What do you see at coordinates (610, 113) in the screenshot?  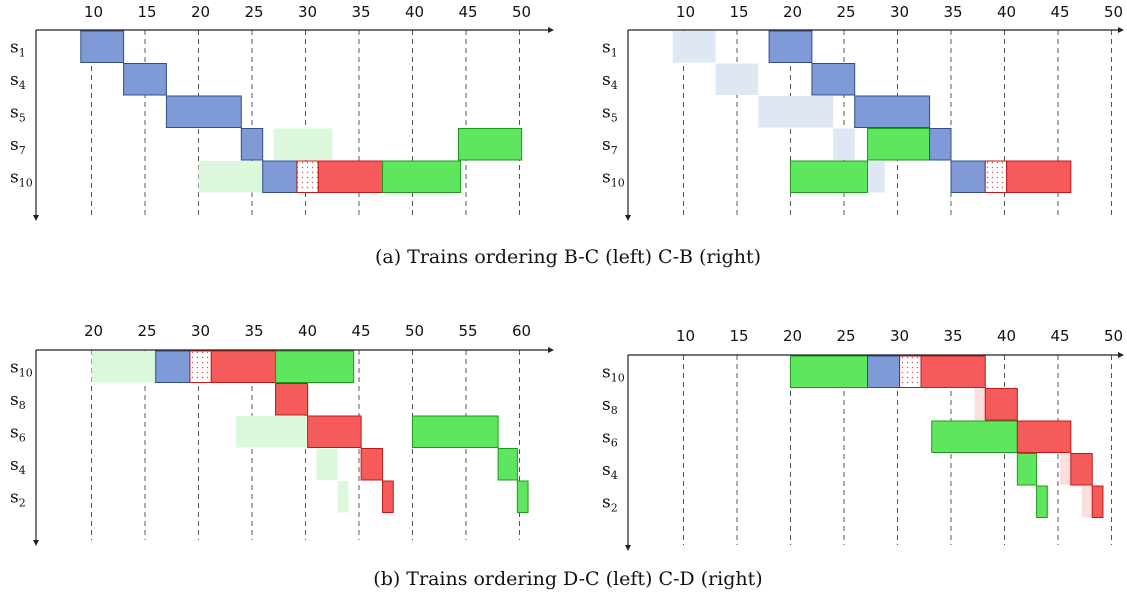 I see `row-label-s5: s5` at bounding box center [610, 113].